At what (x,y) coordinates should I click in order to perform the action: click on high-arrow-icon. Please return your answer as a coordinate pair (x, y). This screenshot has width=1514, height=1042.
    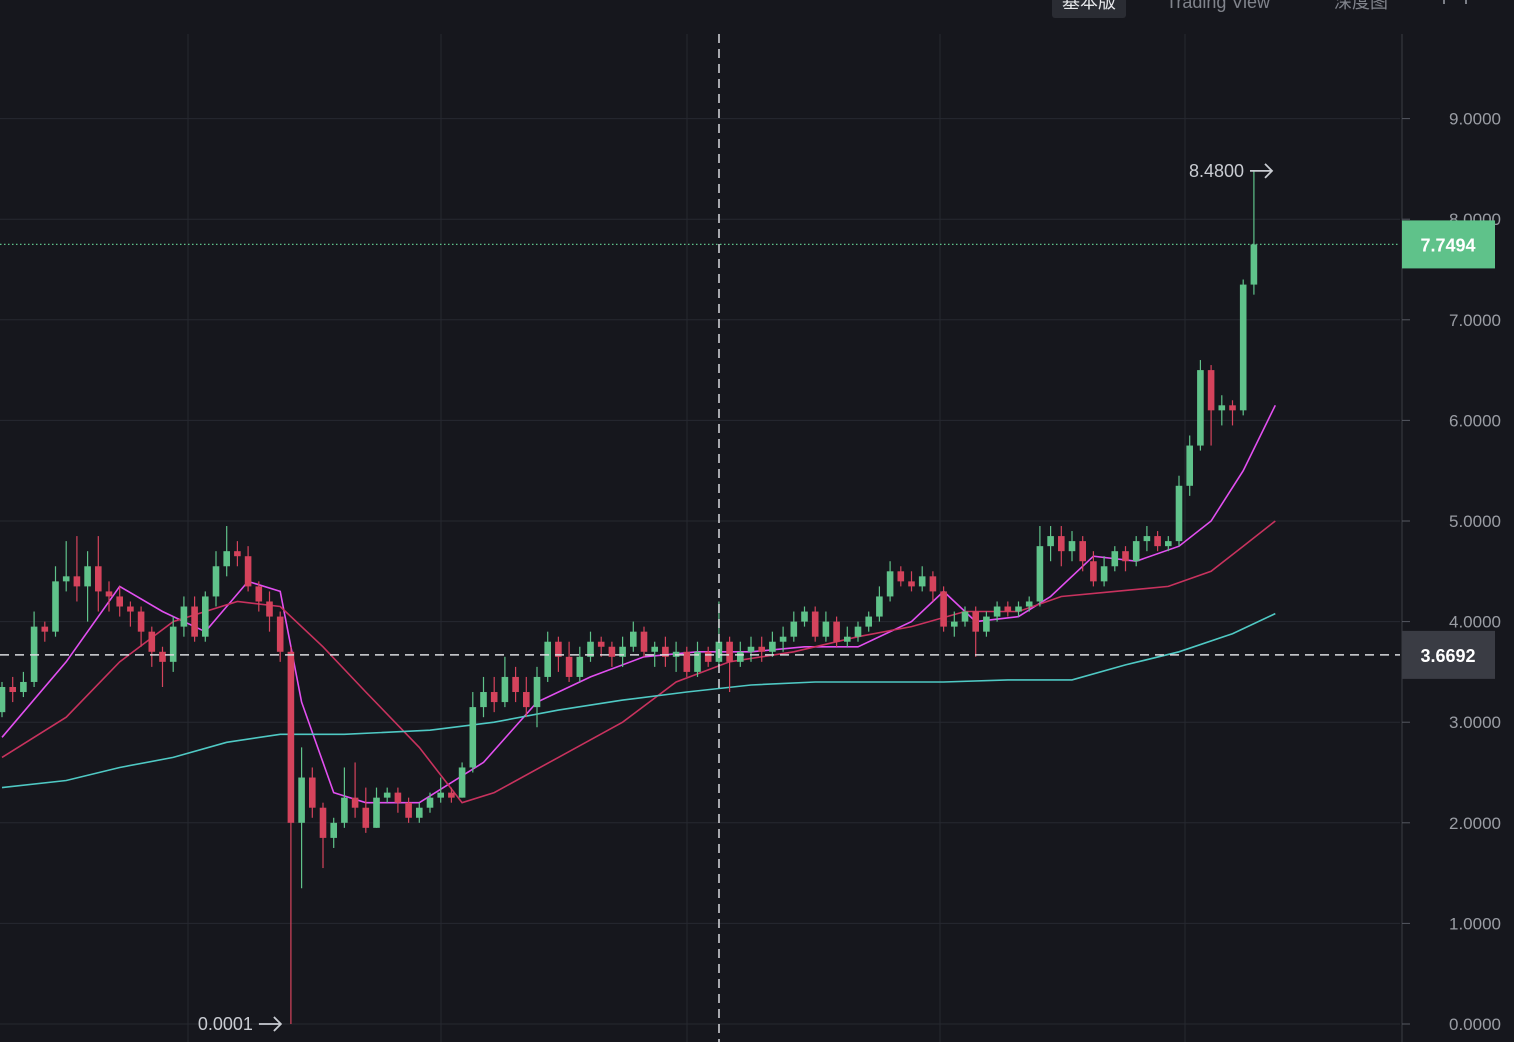
    Looking at the image, I should click on (1262, 171).